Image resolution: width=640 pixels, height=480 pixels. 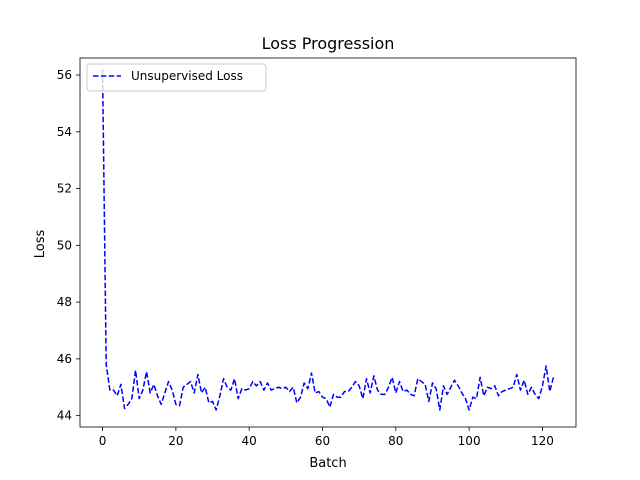 What do you see at coordinates (328, 43) in the screenshot?
I see `chart-title: Loss Progression` at bounding box center [328, 43].